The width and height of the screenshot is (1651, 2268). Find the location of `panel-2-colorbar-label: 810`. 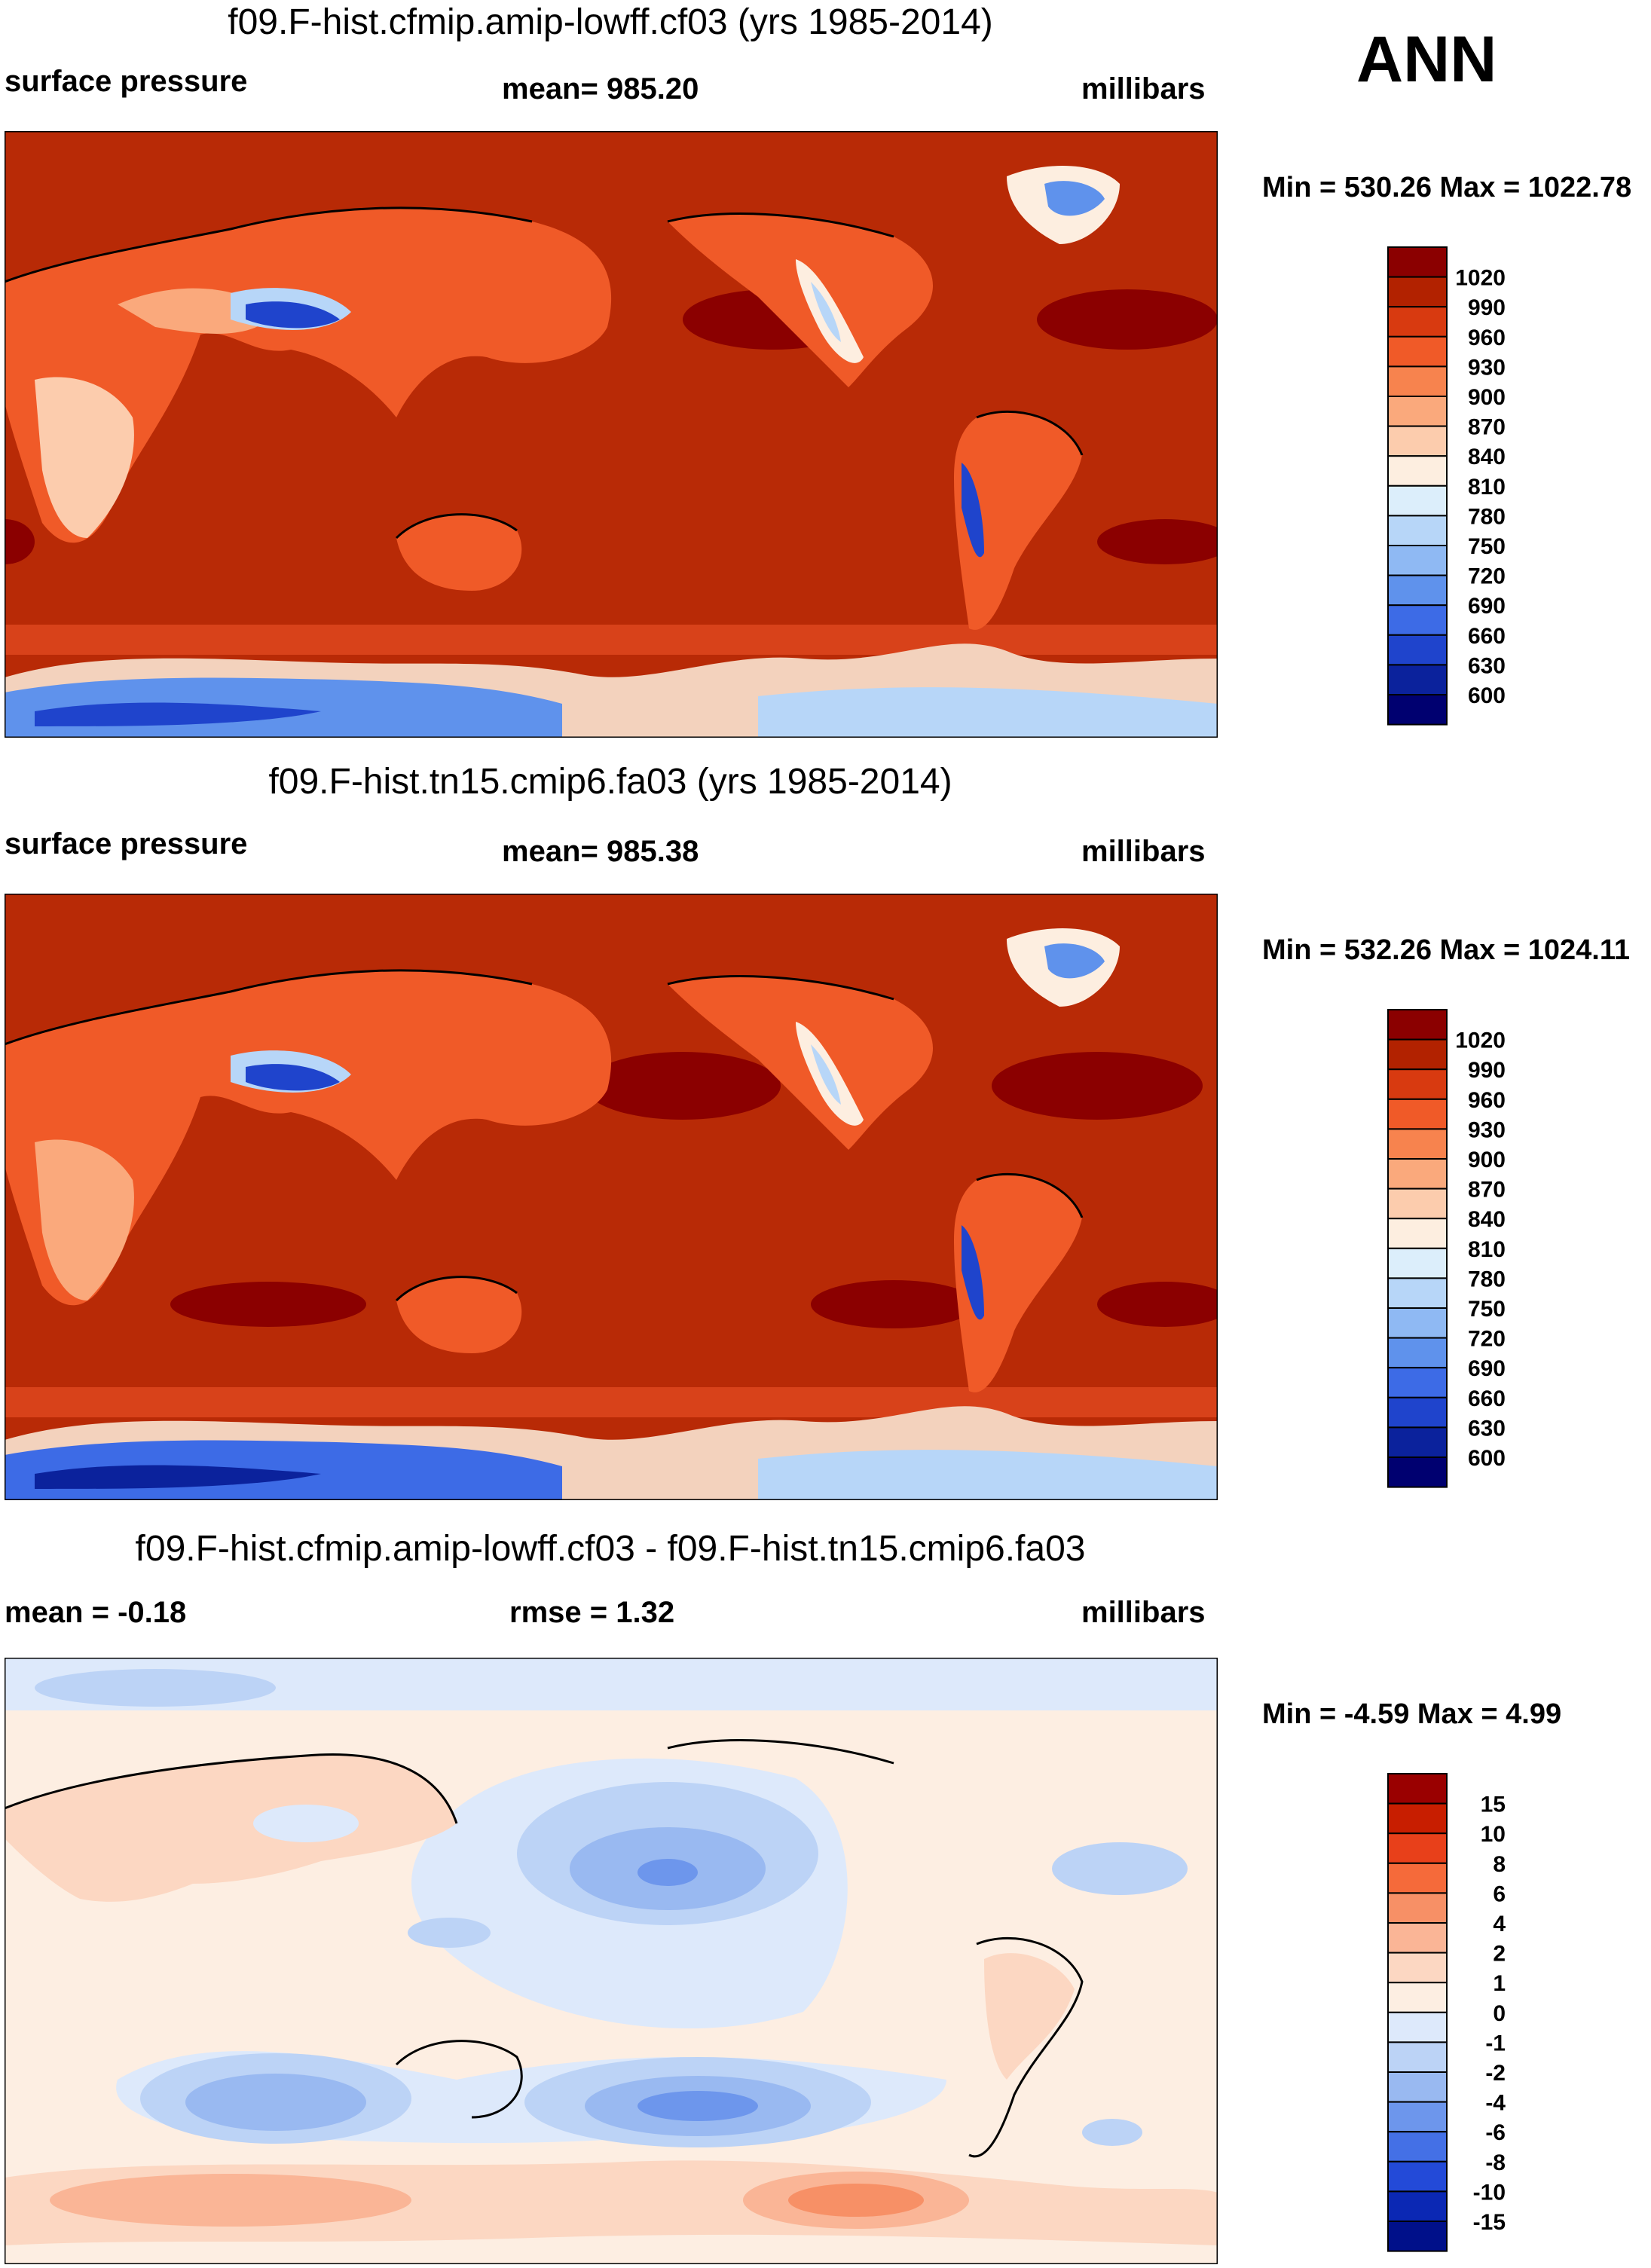

panel-2-colorbar-label: 810 is located at coordinates (1487, 1249).